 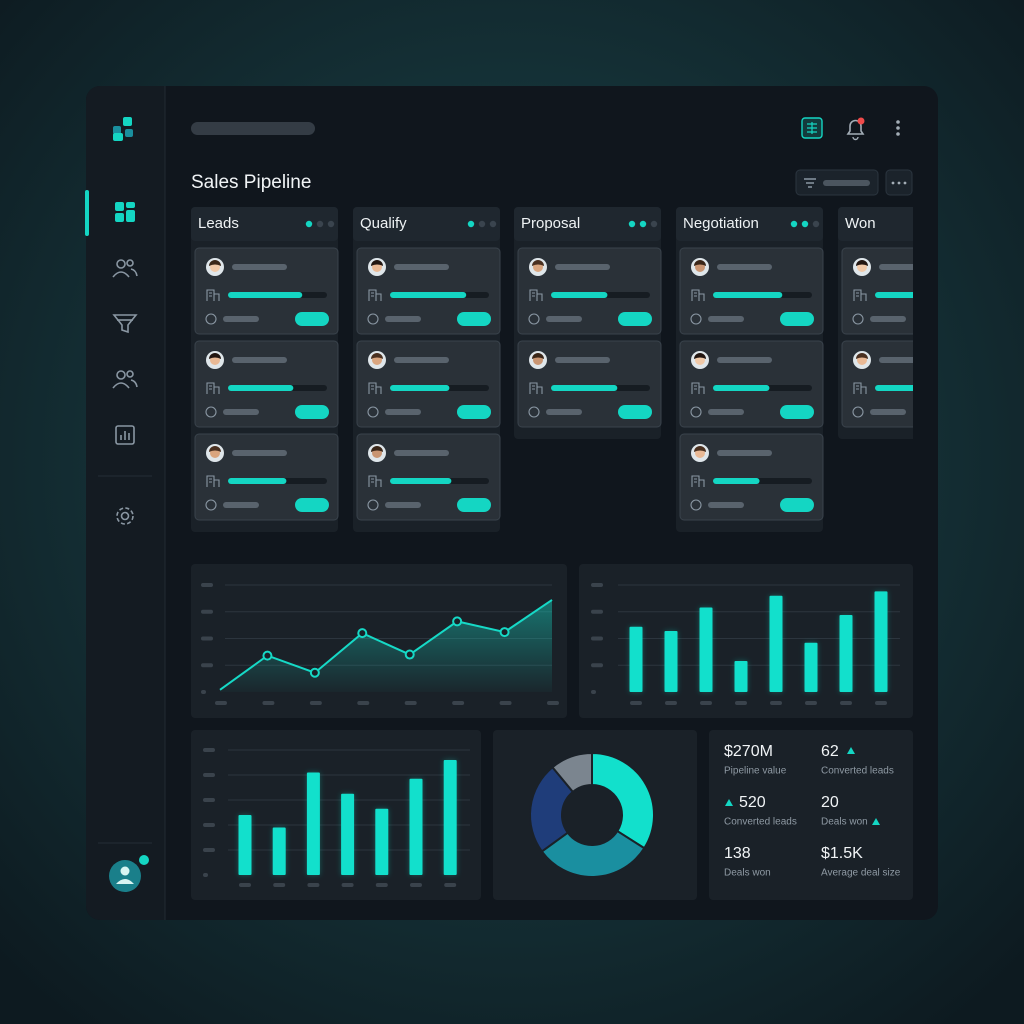 What do you see at coordinates (125, 324) in the screenshot?
I see `nav-funnel` at bounding box center [125, 324].